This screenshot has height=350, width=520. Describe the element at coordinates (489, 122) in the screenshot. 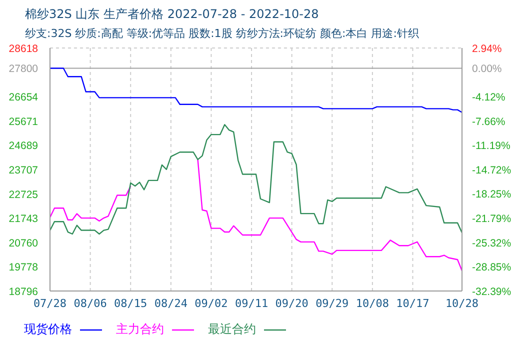

I see `y2-tick-label: -7.66%` at that location.